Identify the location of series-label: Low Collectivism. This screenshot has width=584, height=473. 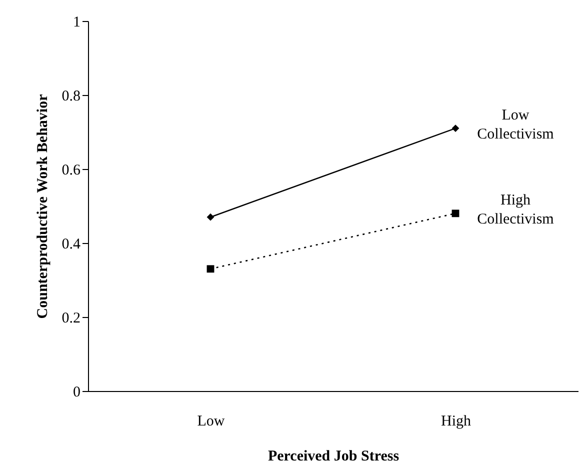
(515, 124).